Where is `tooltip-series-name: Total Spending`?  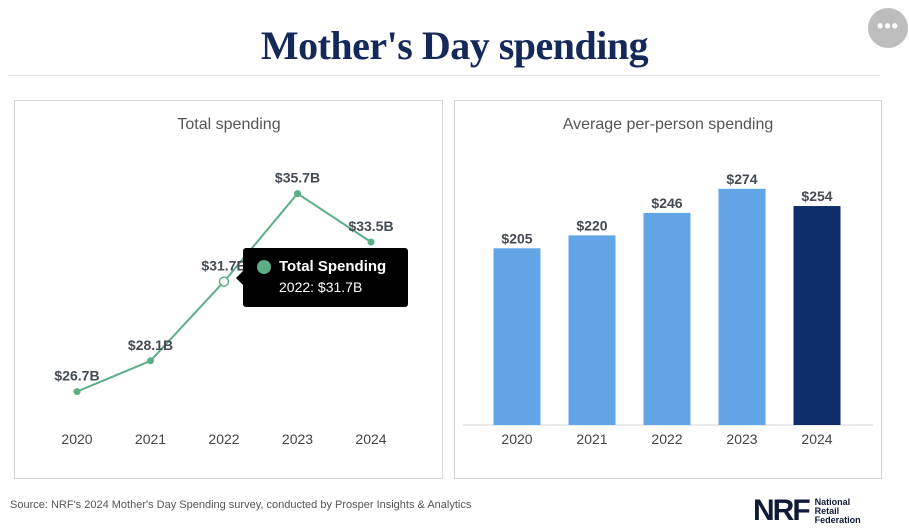 tooltip-series-name: Total Spending is located at coordinates (333, 266).